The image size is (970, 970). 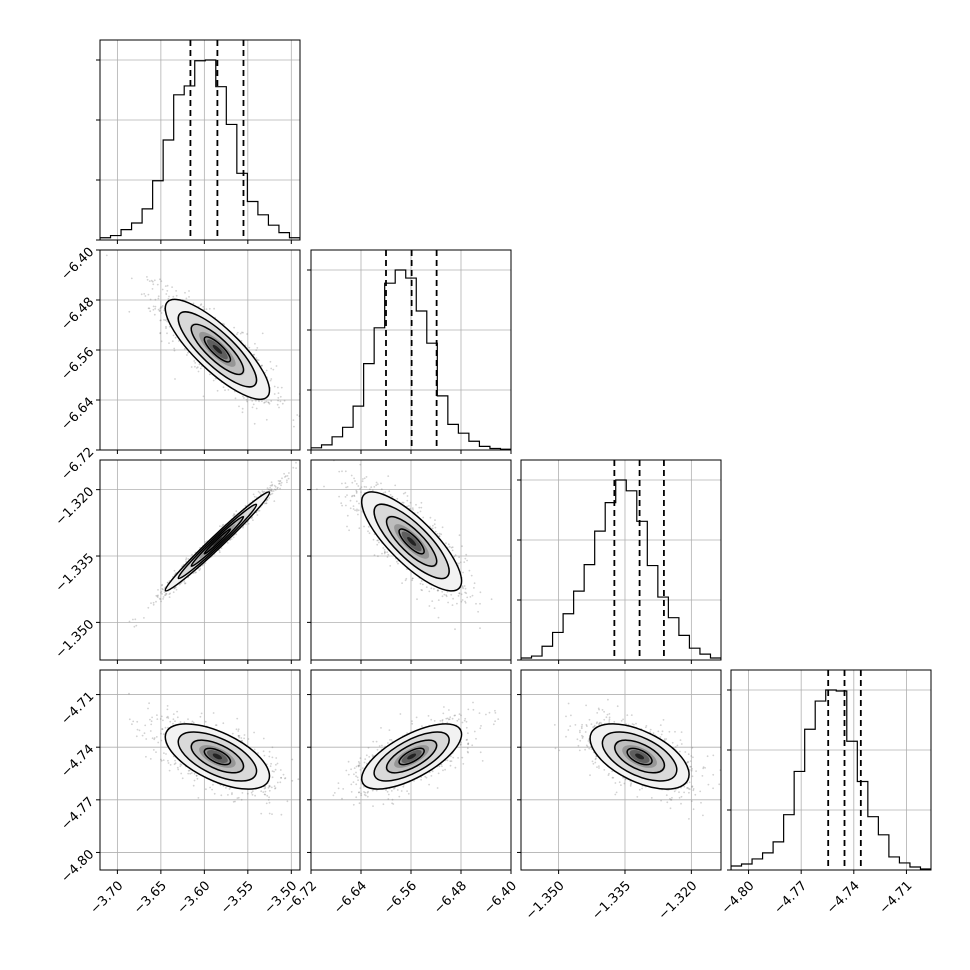 What do you see at coordinates (200, 149) in the screenshot?
I see `histogram-step` at bounding box center [200, 149].